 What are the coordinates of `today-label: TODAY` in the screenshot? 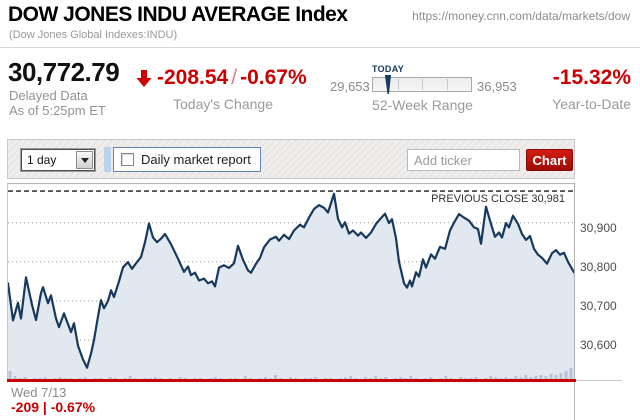 It's located at (387, 69).